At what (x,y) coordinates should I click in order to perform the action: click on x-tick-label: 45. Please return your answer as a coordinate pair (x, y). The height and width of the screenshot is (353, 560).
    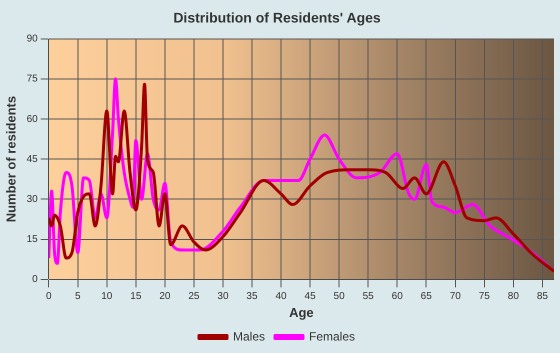
    Looking at the image, I should click on (310, 296).